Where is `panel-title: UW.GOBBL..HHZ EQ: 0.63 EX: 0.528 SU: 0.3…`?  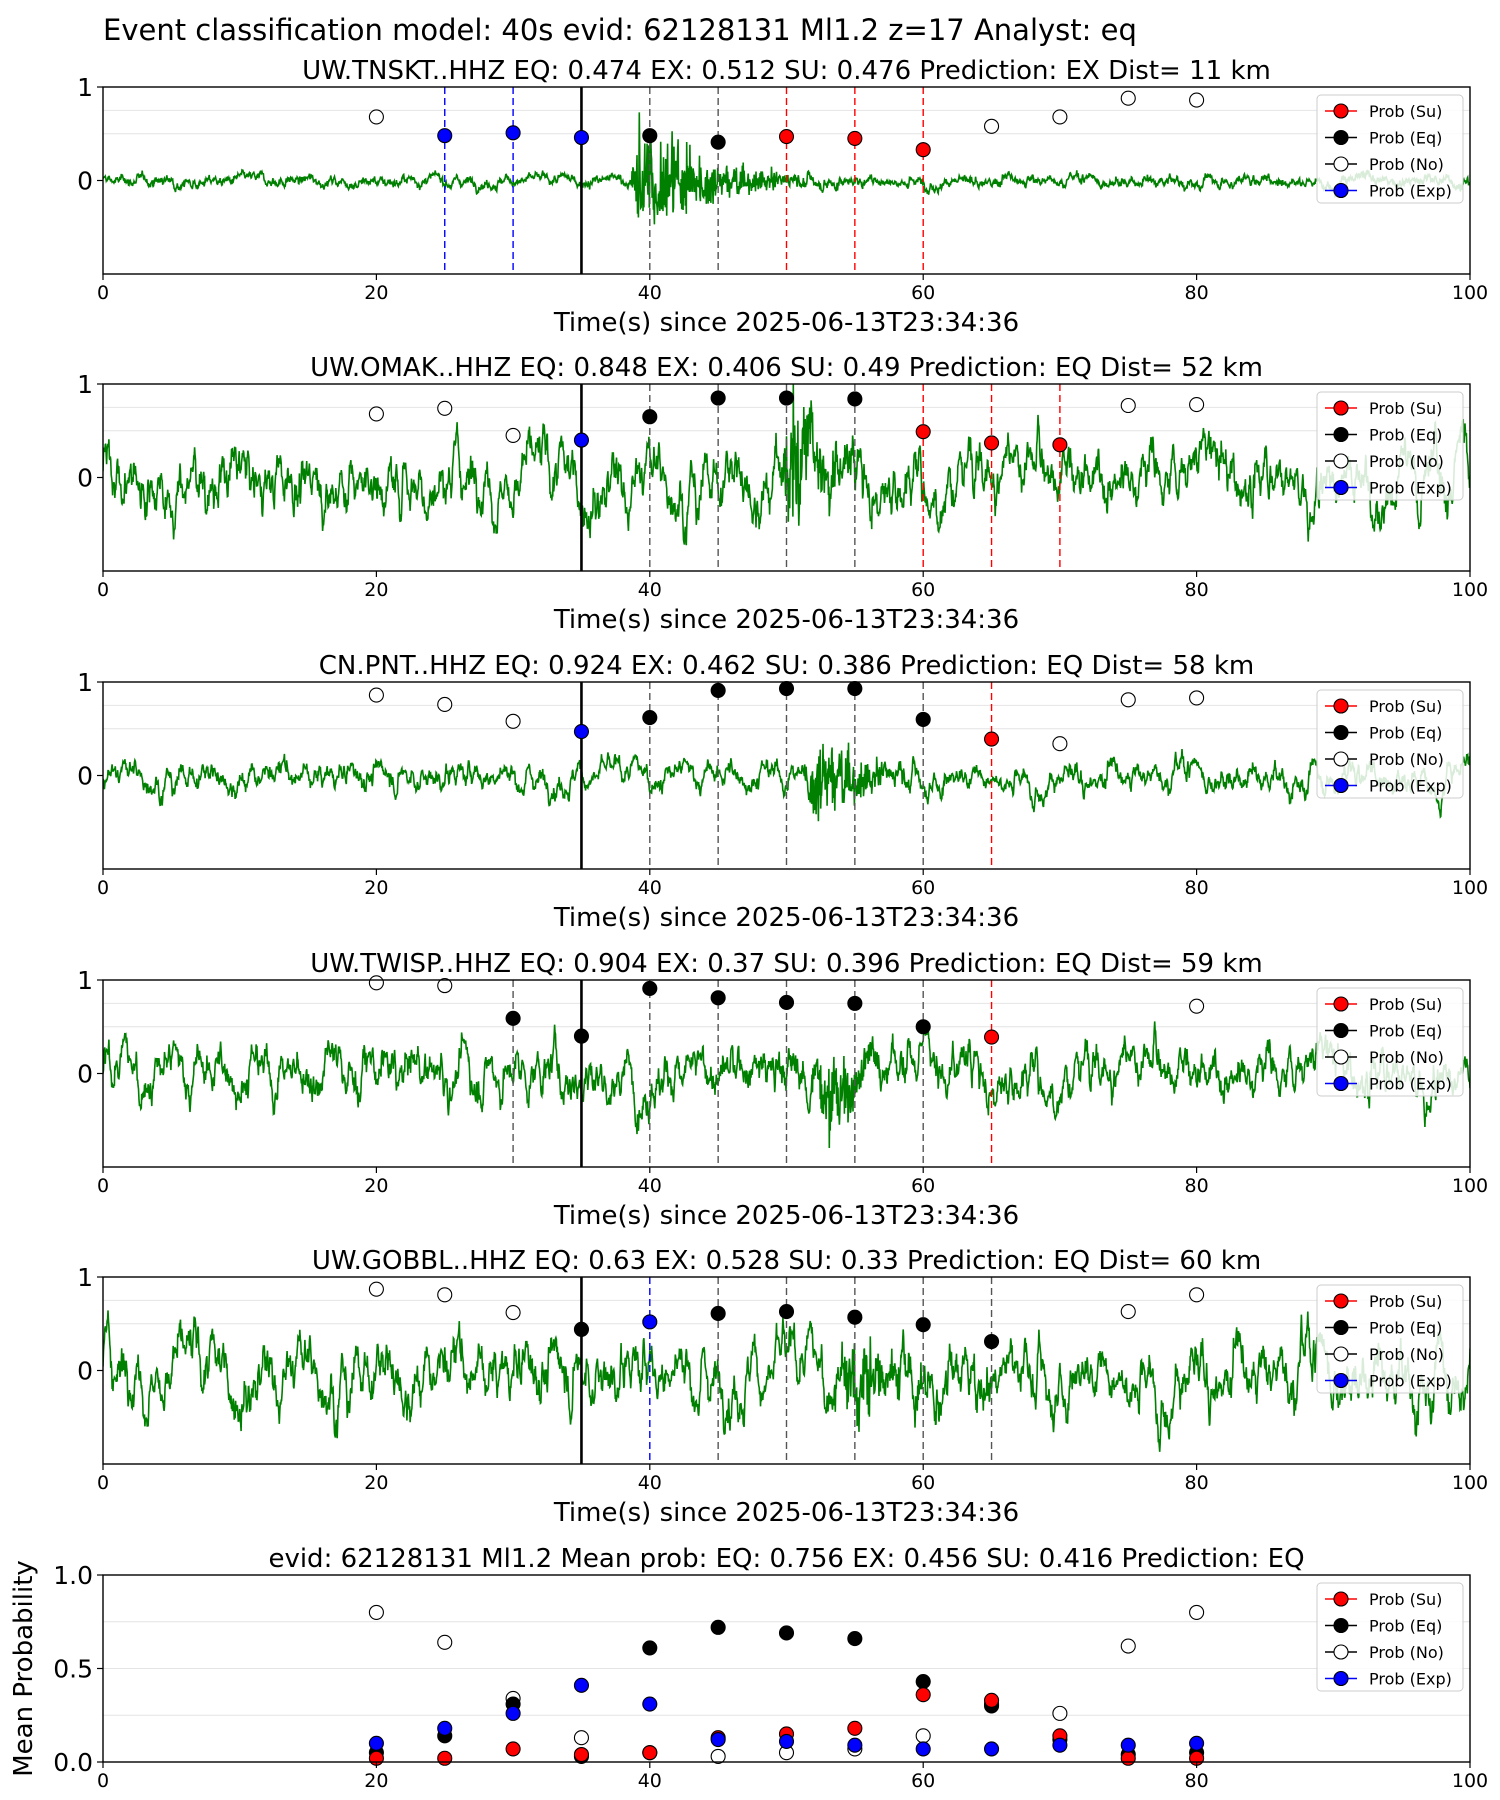
panel-title: UW.GOBBL..HHZ EQ: 0.63 EX: 0.528 SU: 0.3… is located at coordinates (786, 1261).